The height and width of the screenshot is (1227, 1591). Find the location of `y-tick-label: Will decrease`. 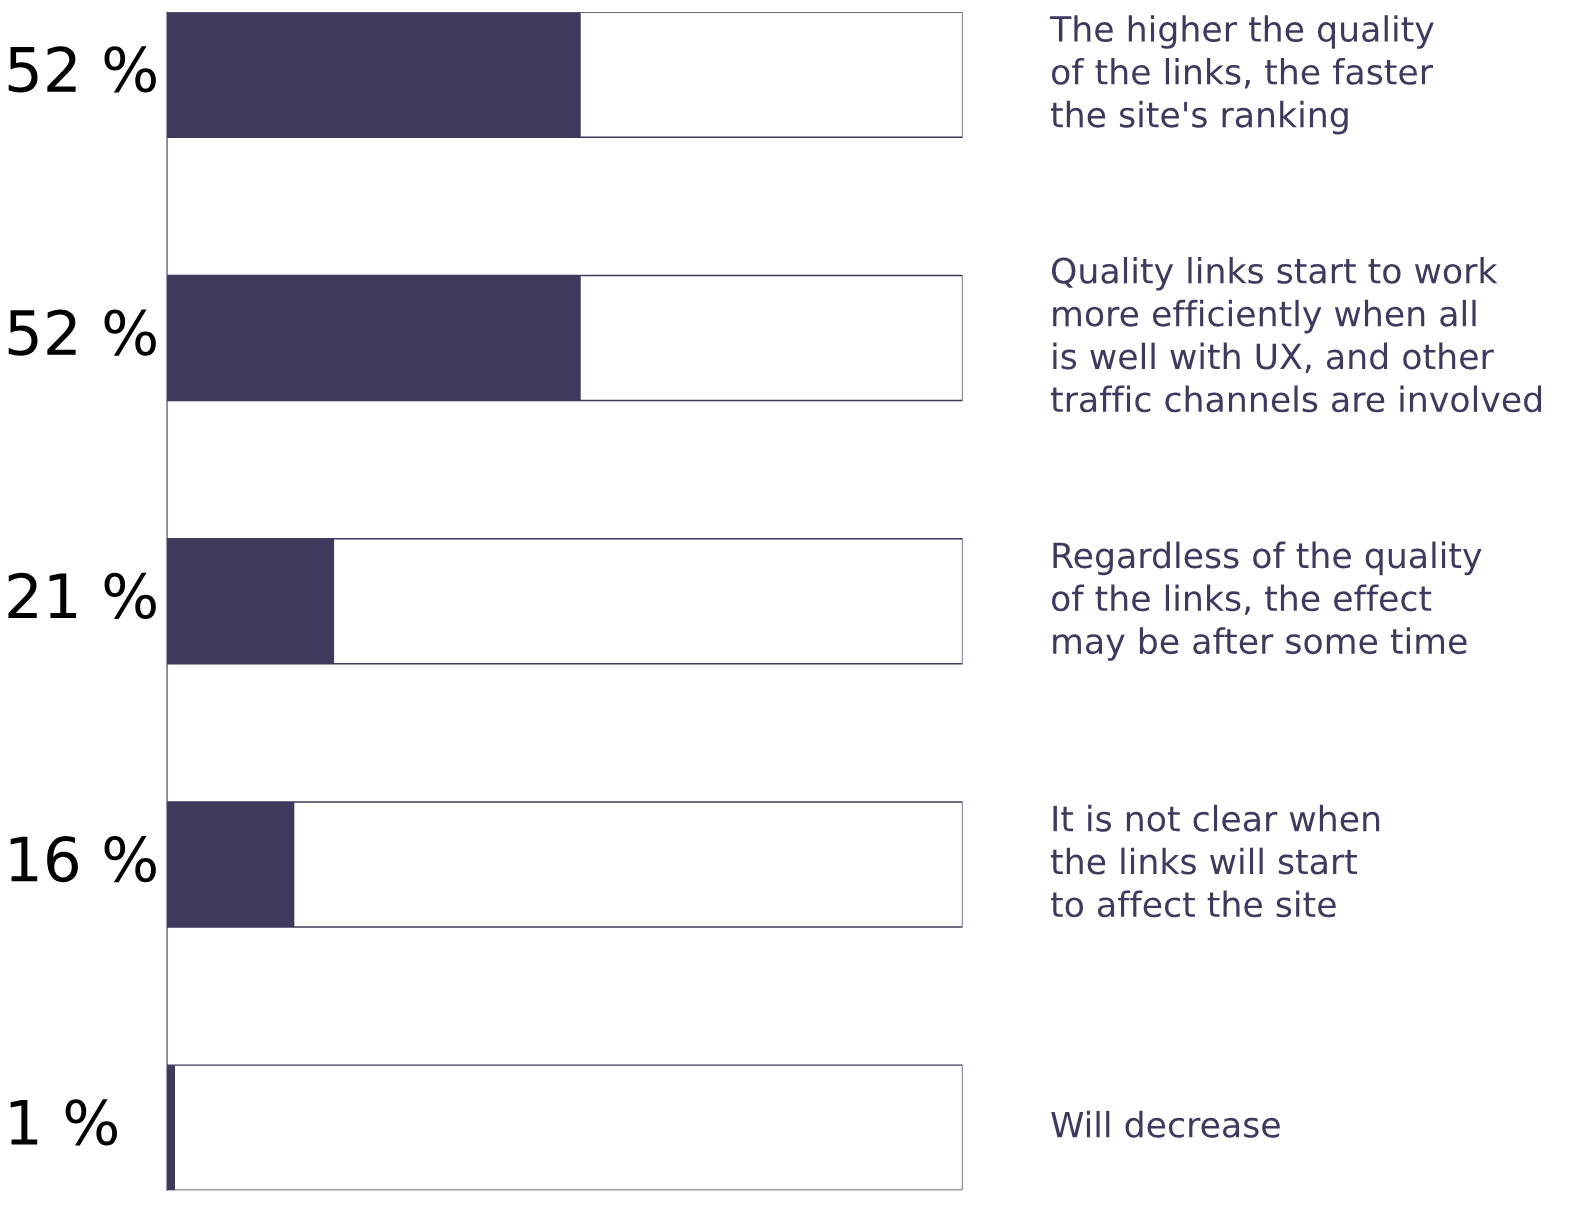

y-tick-label: Will decrease is located at coordinates (1165, 1124).